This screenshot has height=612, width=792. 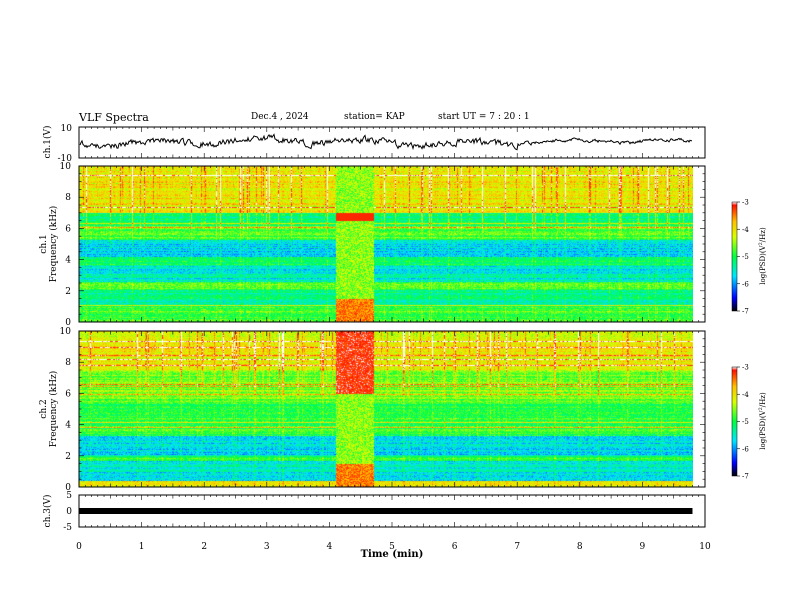 I want to click on ch2-spec-ylabel-channel: ch.2, so click(x=44, y=408).